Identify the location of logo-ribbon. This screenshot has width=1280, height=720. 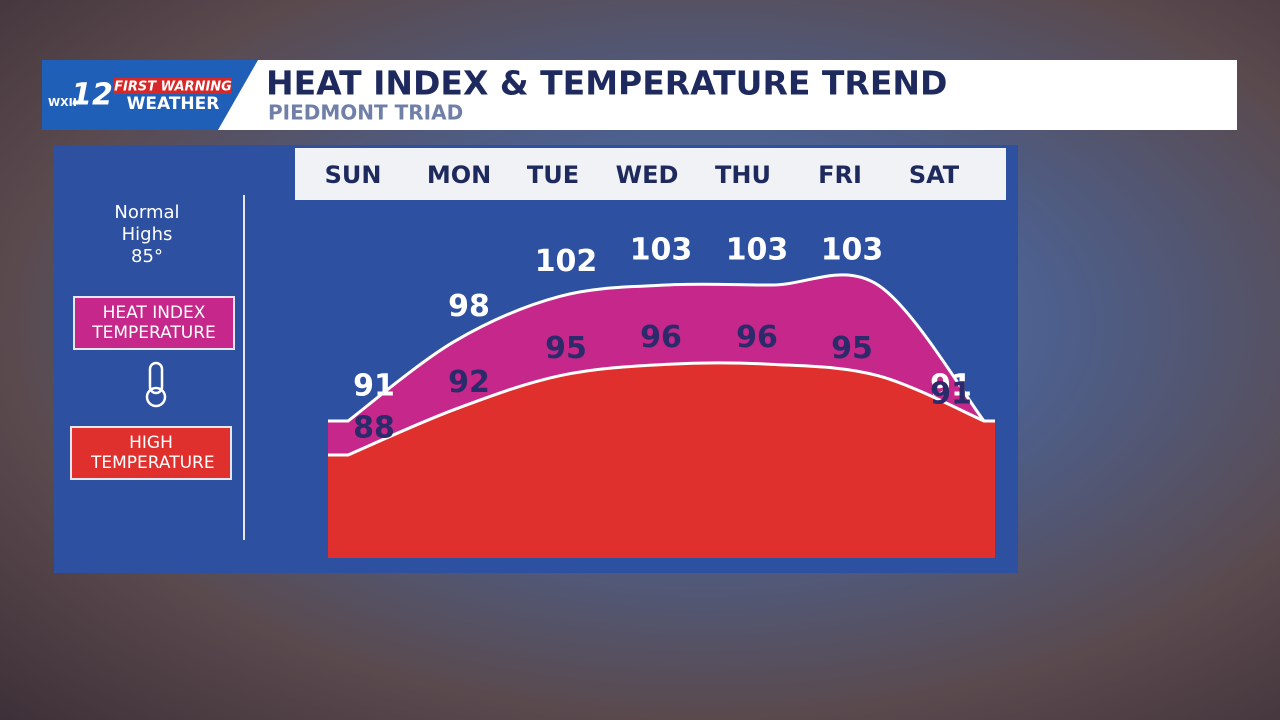
(173, 86).